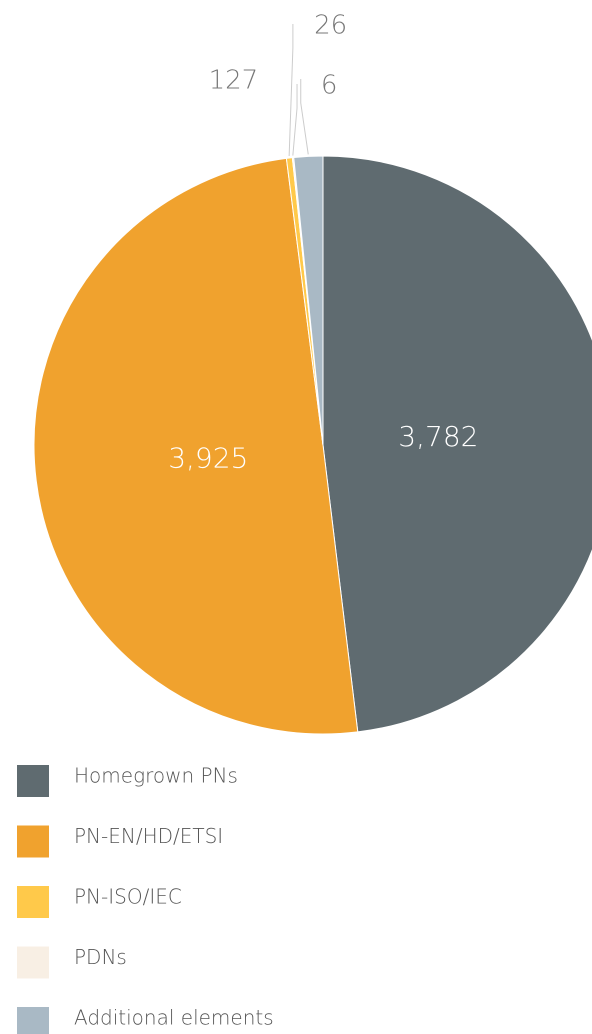 This screenshot has height=1034, width=592. I want to click on slice-label: 6, so click(329, 86).